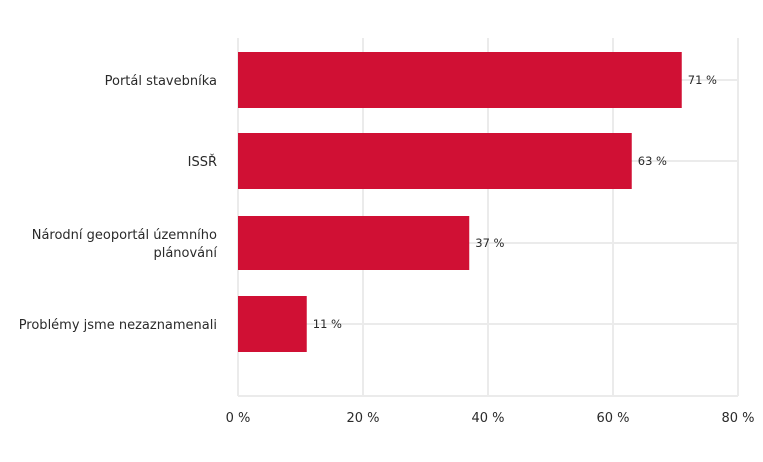 This screenshot has width=763, height=462. I want to click on data-label: 37 %, so click(489, 243).